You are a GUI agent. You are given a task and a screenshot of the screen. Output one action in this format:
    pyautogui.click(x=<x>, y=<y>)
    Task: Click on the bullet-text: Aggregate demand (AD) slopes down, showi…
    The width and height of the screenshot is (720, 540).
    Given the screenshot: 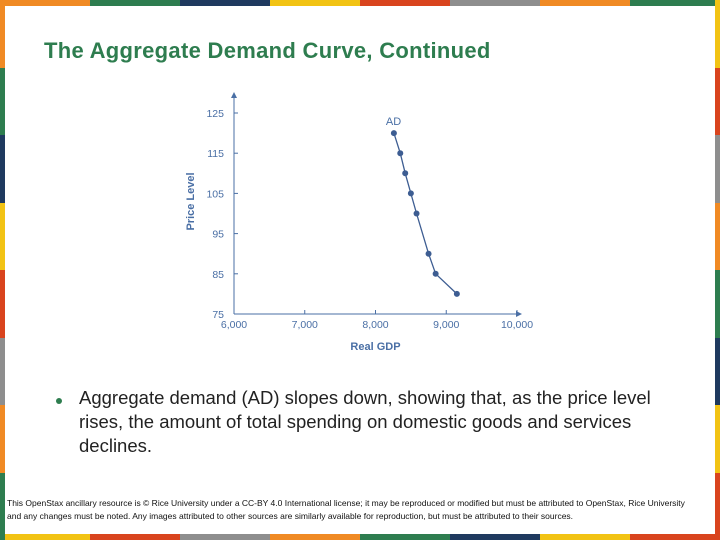 What is the action you would take?
    pyautogui.click(x=365, y=421)
    